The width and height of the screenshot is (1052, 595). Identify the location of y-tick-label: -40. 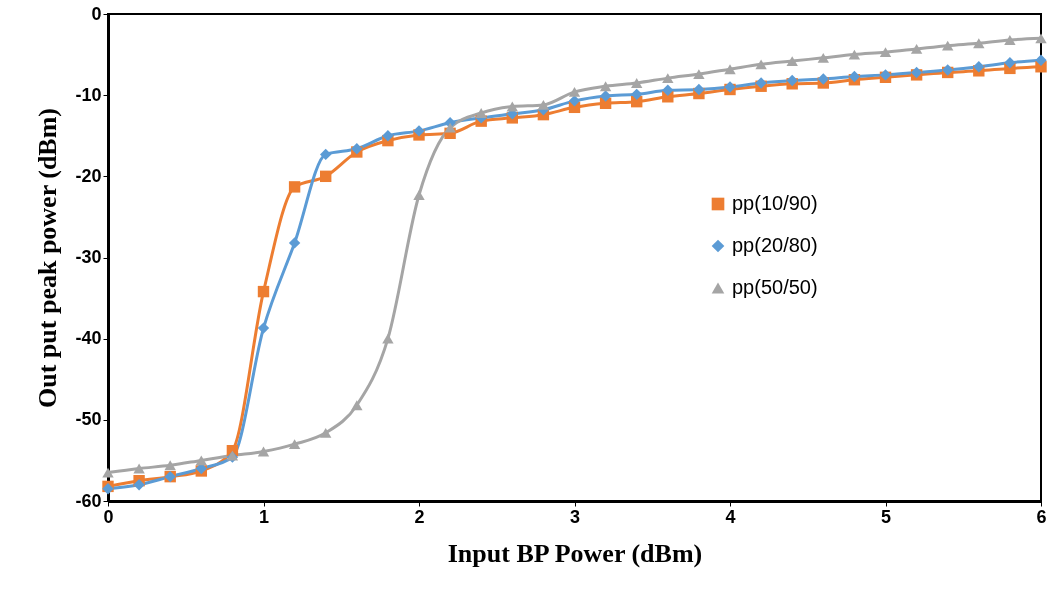
(88, 338).